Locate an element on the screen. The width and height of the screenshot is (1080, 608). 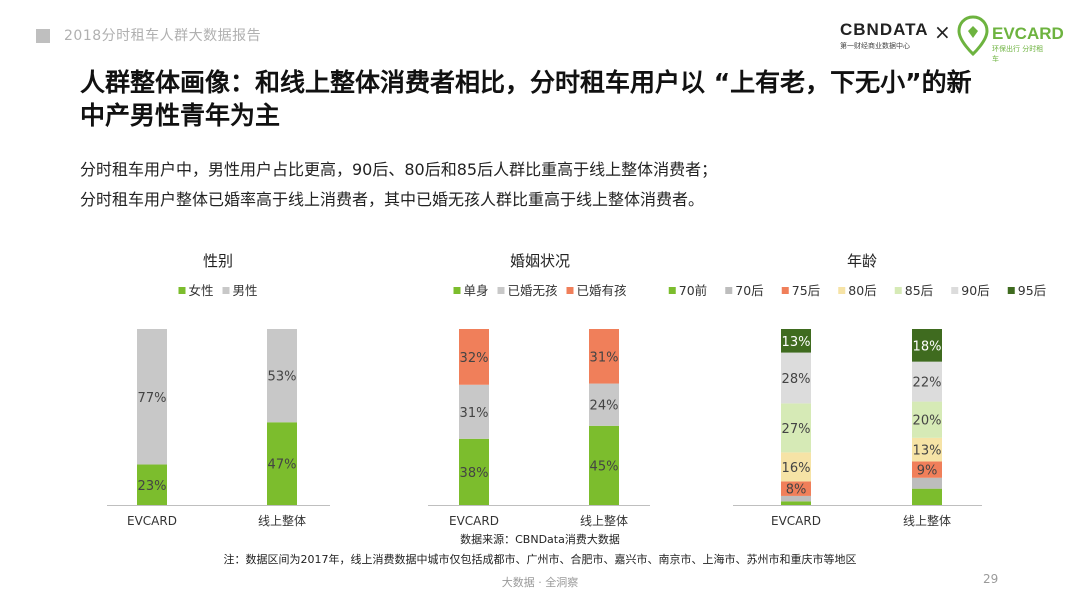
legend-label: 男性 is located at coordinates (245, 290).